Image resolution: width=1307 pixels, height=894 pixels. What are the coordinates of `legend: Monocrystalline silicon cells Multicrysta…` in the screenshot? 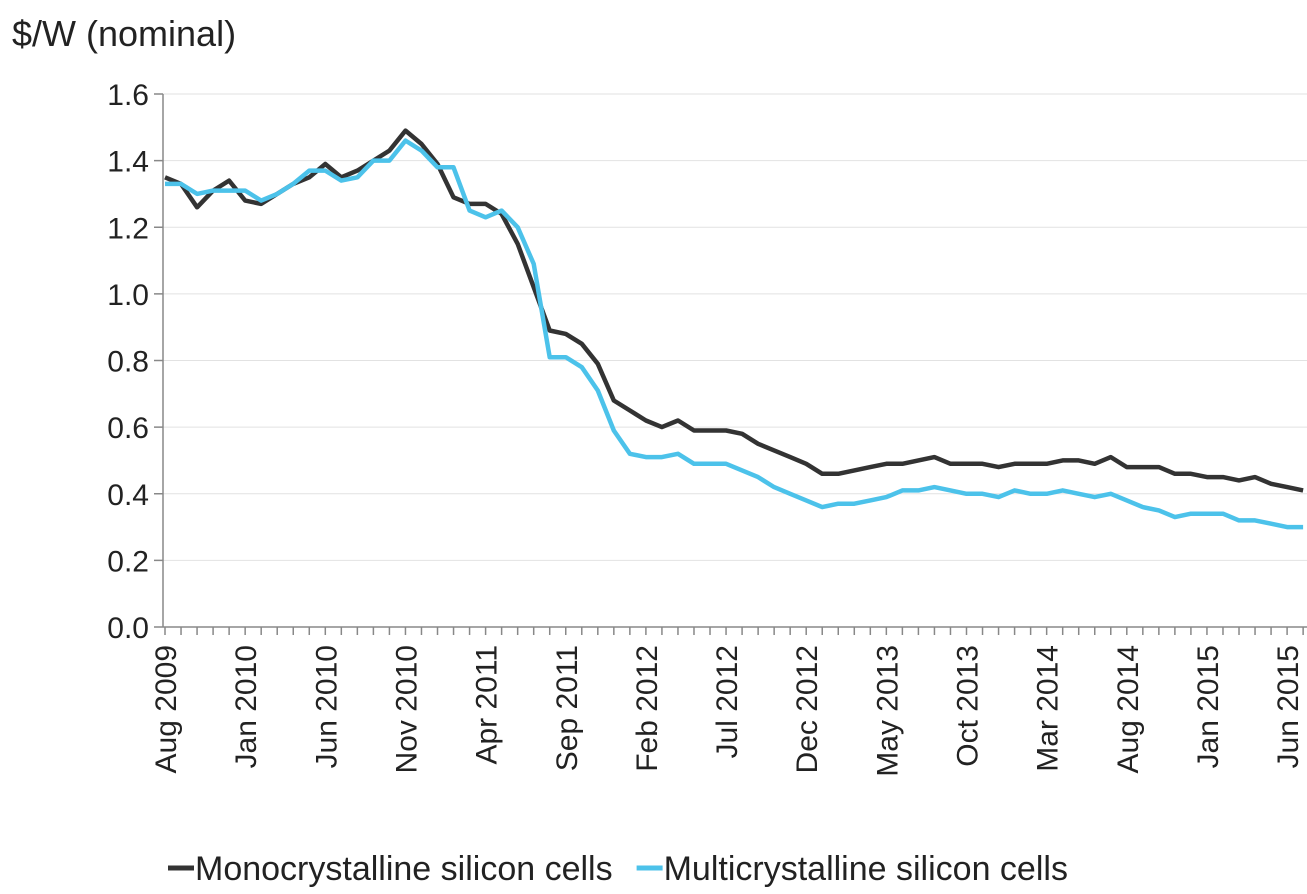 It's located at (618, 869).